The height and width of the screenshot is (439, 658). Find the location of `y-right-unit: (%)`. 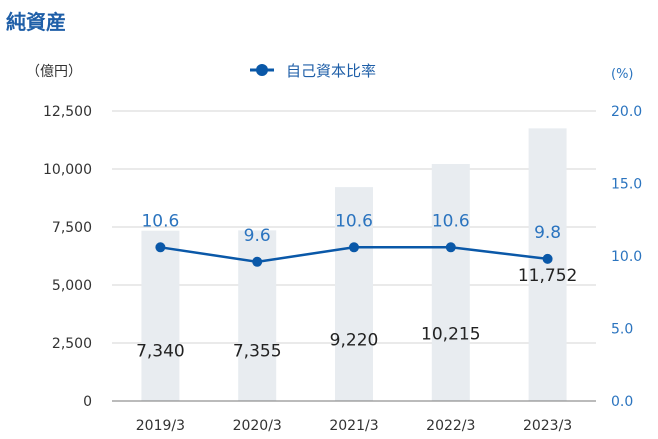

y-right-unit: (%) is located at coordinates (622, 74).